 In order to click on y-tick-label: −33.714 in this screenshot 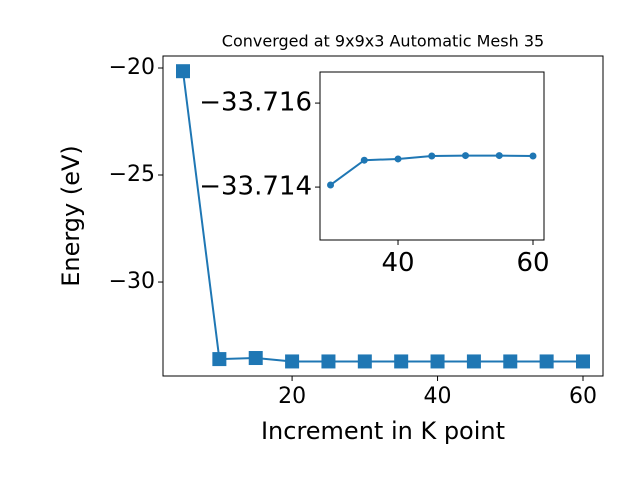, I will do `click(255, 187)`.